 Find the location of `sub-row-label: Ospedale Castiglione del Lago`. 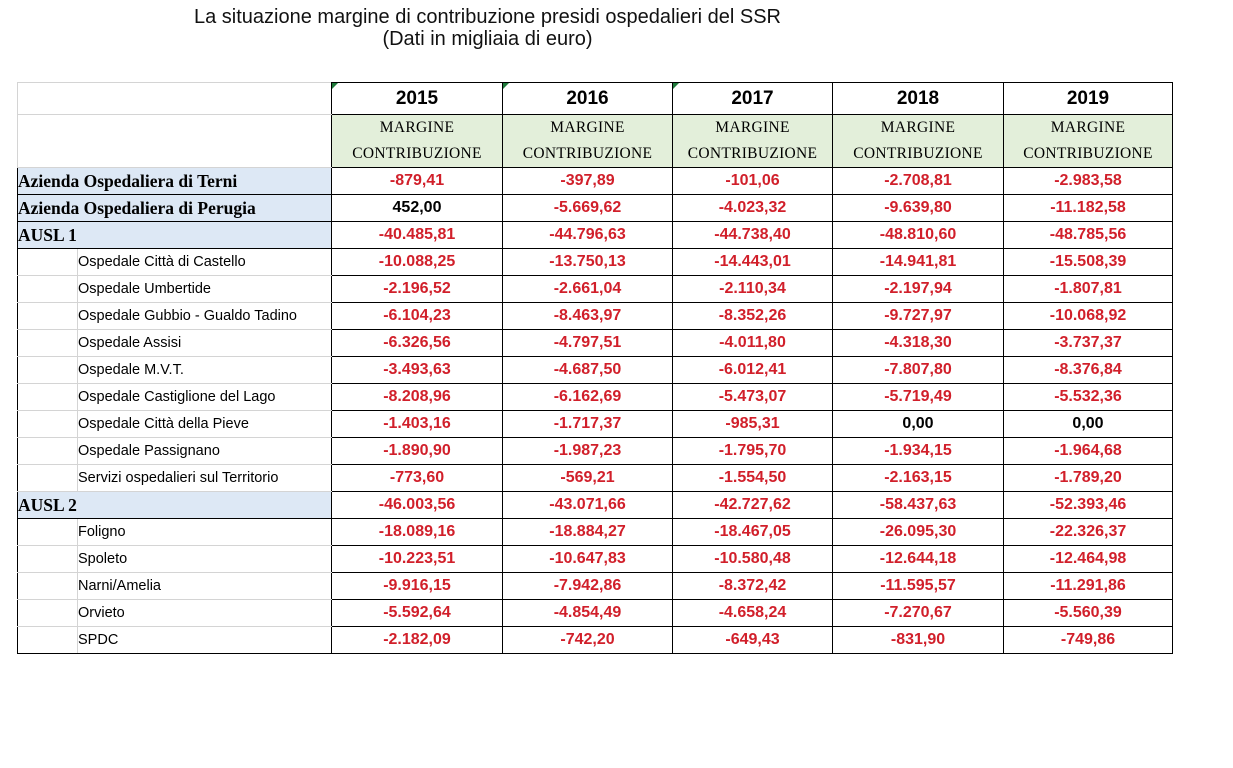

sub-row-label: Ospedale Castiglione del Lago is located at coordinates (204, 397).